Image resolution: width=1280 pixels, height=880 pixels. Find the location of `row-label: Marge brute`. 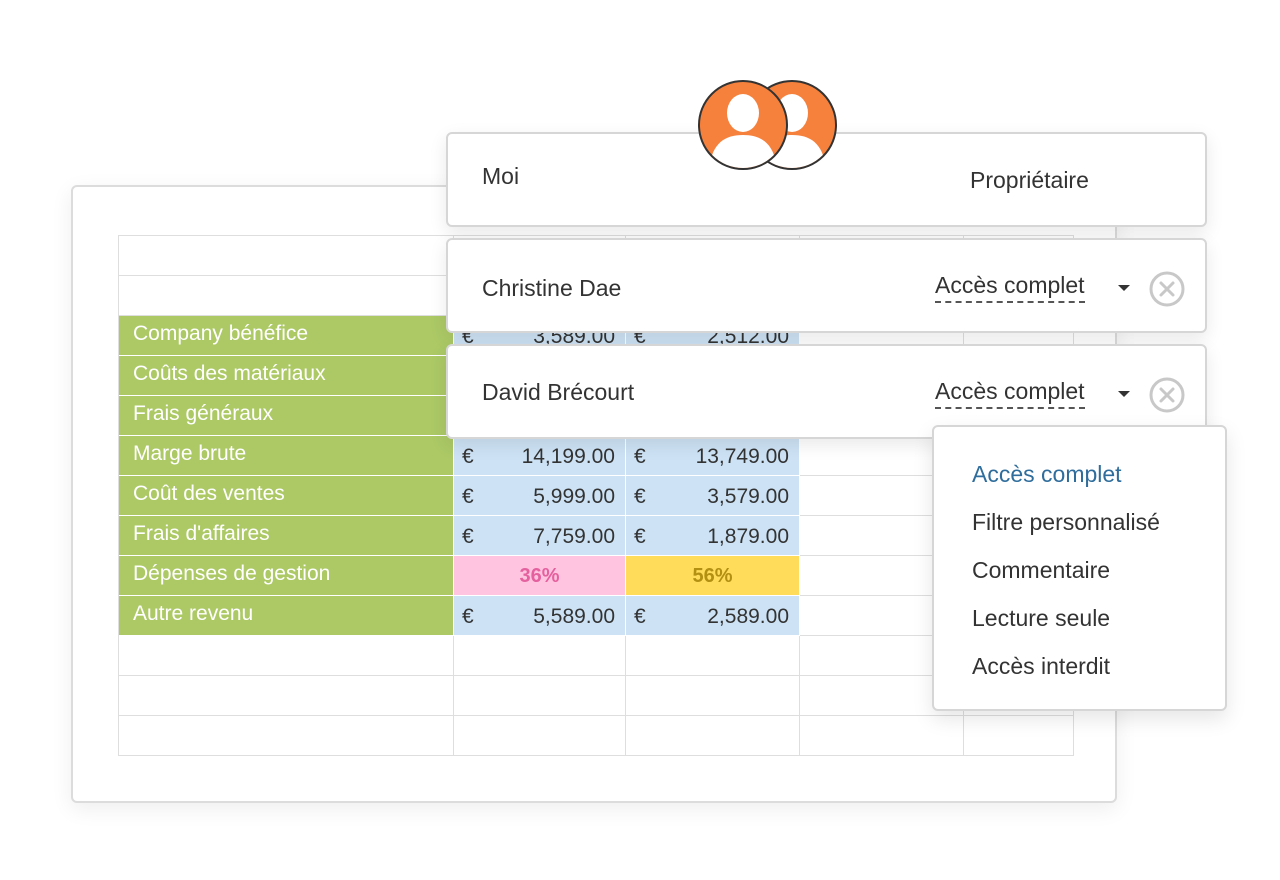

row-label: Marge brute is located at coordinates (286, 456).